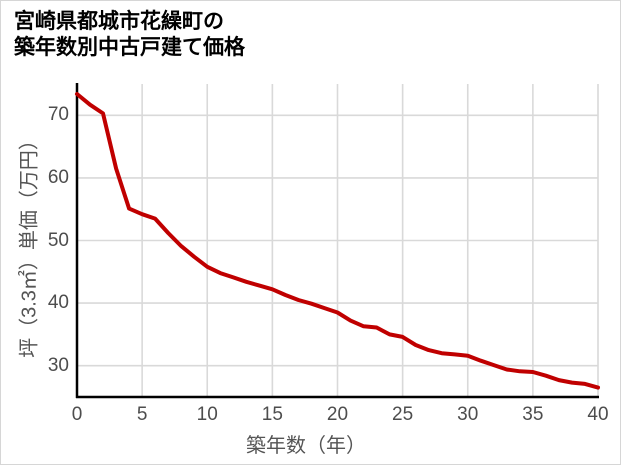 The image size is (621, 465). I want to click on chart-title-line2: 築年数別中古戸建て価格, so click(129, 48).